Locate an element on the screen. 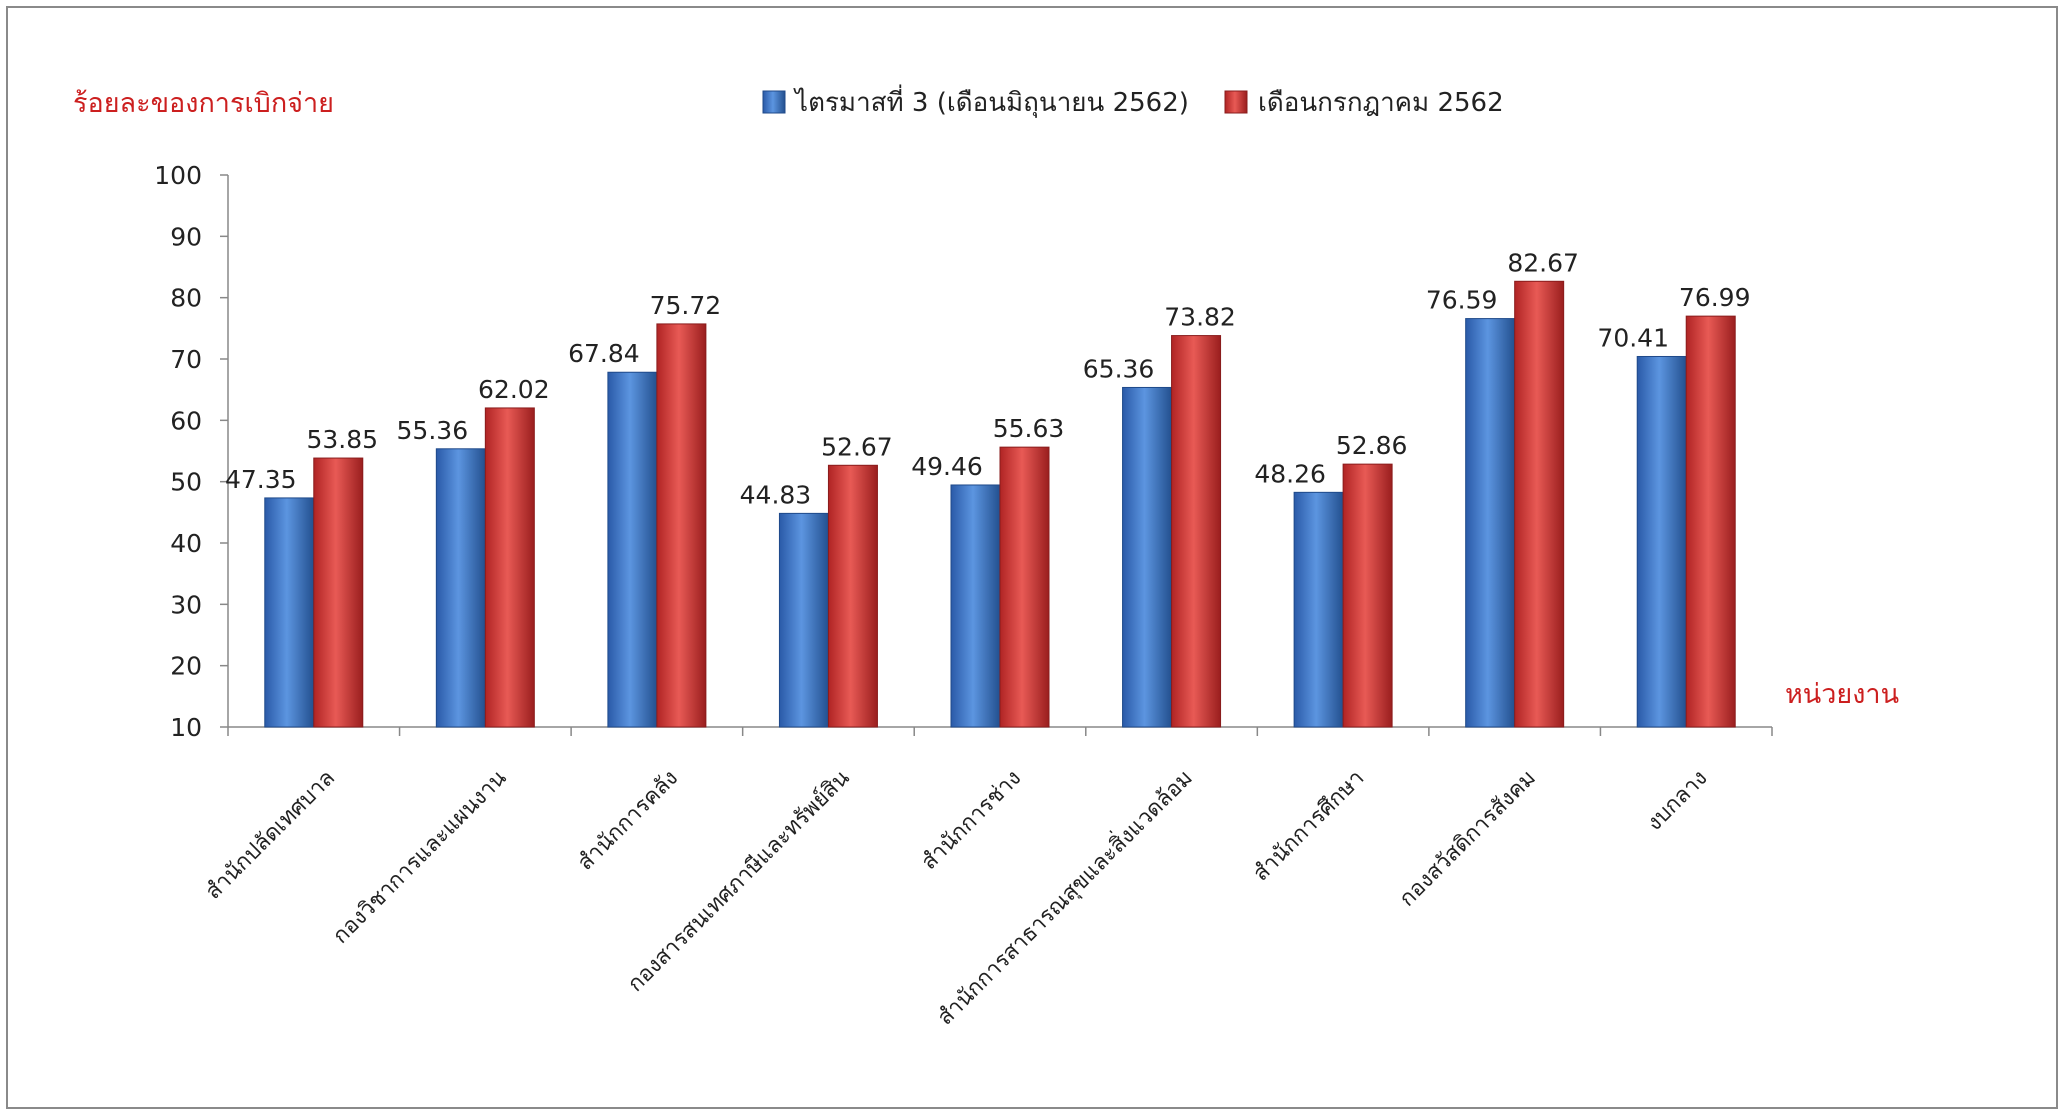 This screenshot has width=2066, height=1117. data-label-series-1-9: 70.41 is located at coordinates (1633, 337).